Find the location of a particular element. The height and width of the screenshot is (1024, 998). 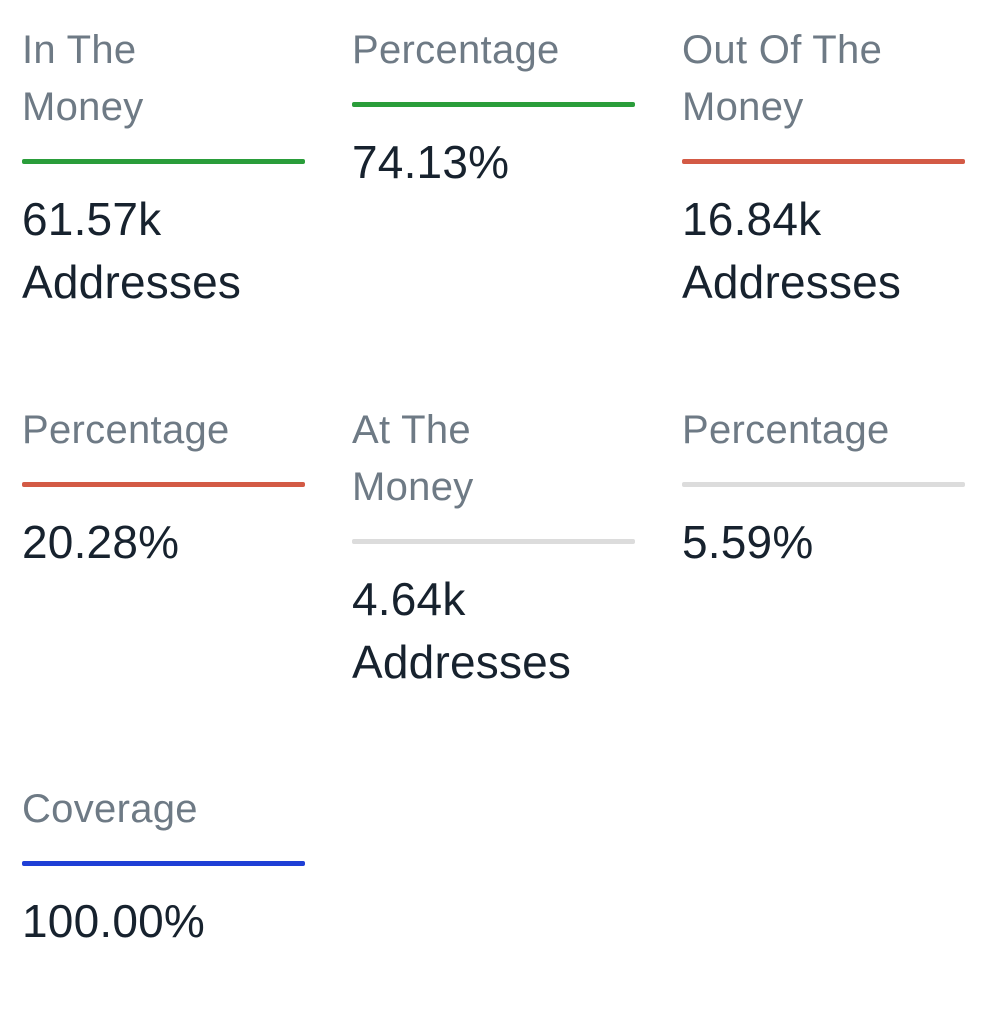

stat-coverage: Coverage 100.00% is located at coordinates (163, 867).